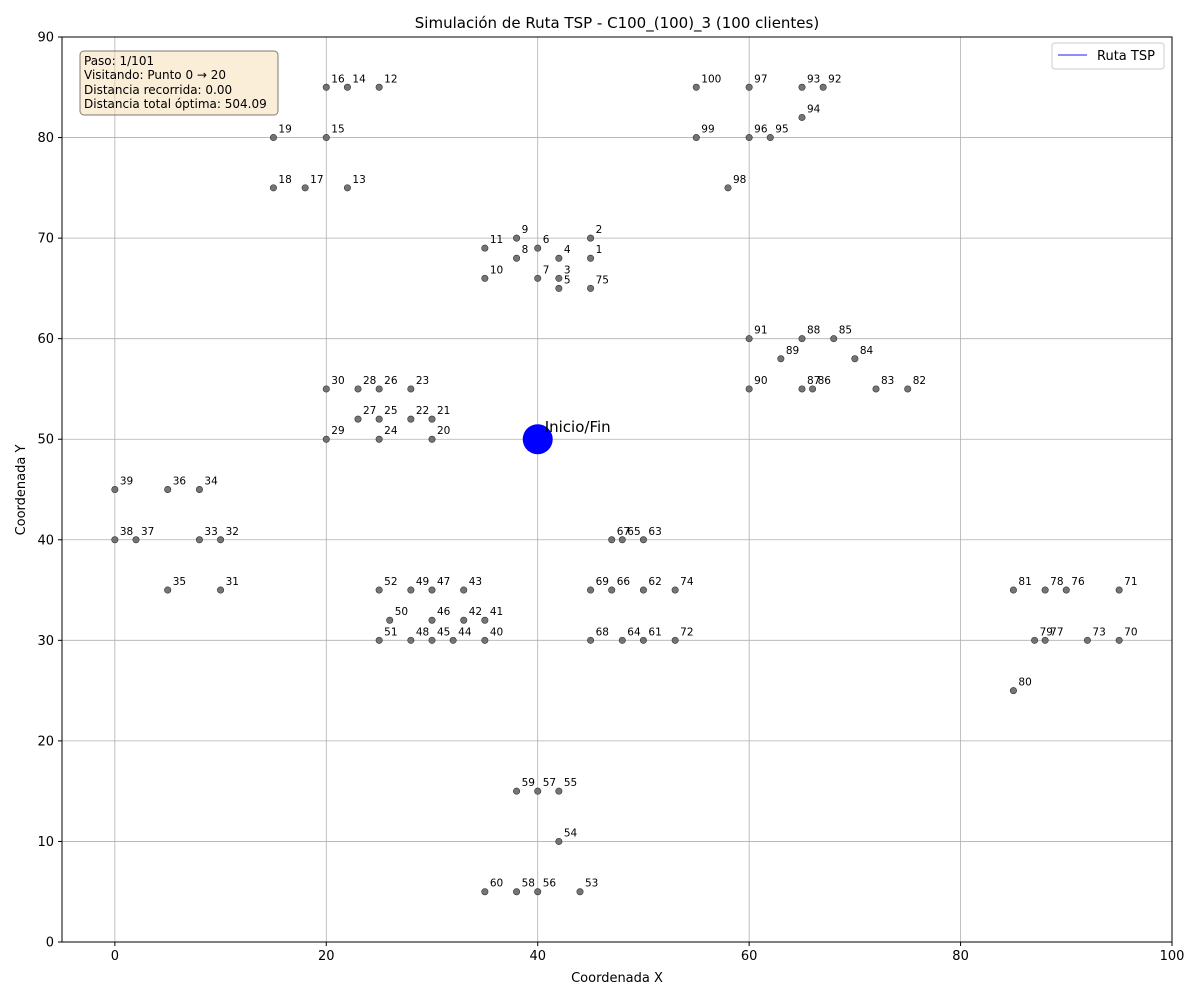 The width and height of the screenshot is (1200, 1000). Describe the element at coordinates (1056, 582) in the screenshot. I see `point-label-78: 78` at that location.